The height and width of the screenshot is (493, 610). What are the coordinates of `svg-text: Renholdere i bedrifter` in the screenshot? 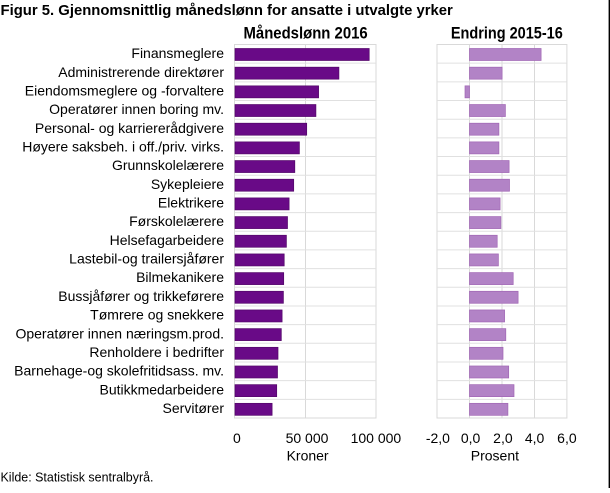 It's located at (156, 352).